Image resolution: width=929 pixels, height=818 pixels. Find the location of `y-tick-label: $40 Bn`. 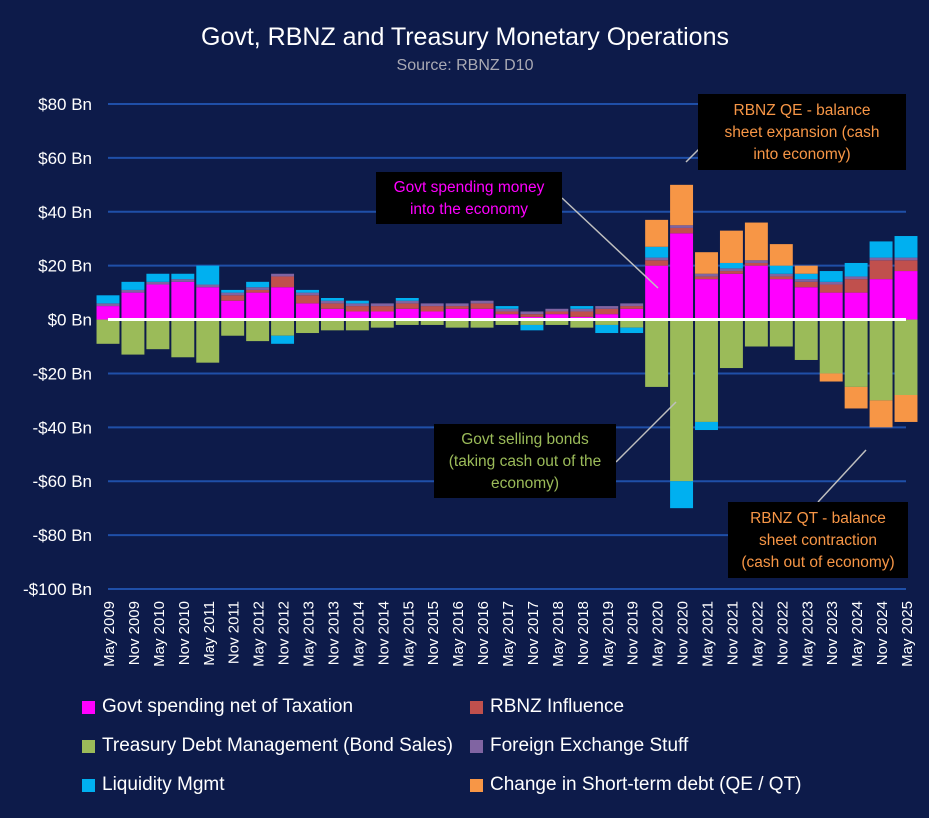

y-tick-label: $40 Bn is located at coordinates (65, 212).